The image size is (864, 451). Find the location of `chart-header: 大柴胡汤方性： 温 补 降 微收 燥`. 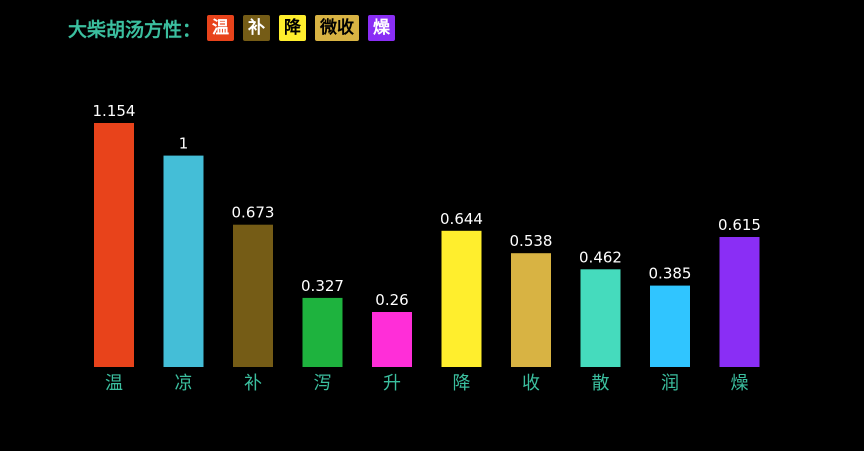

chart-header: 大柴胡汤方性： 温 补 降 微收 燥 is located at coordinates (236, 28).